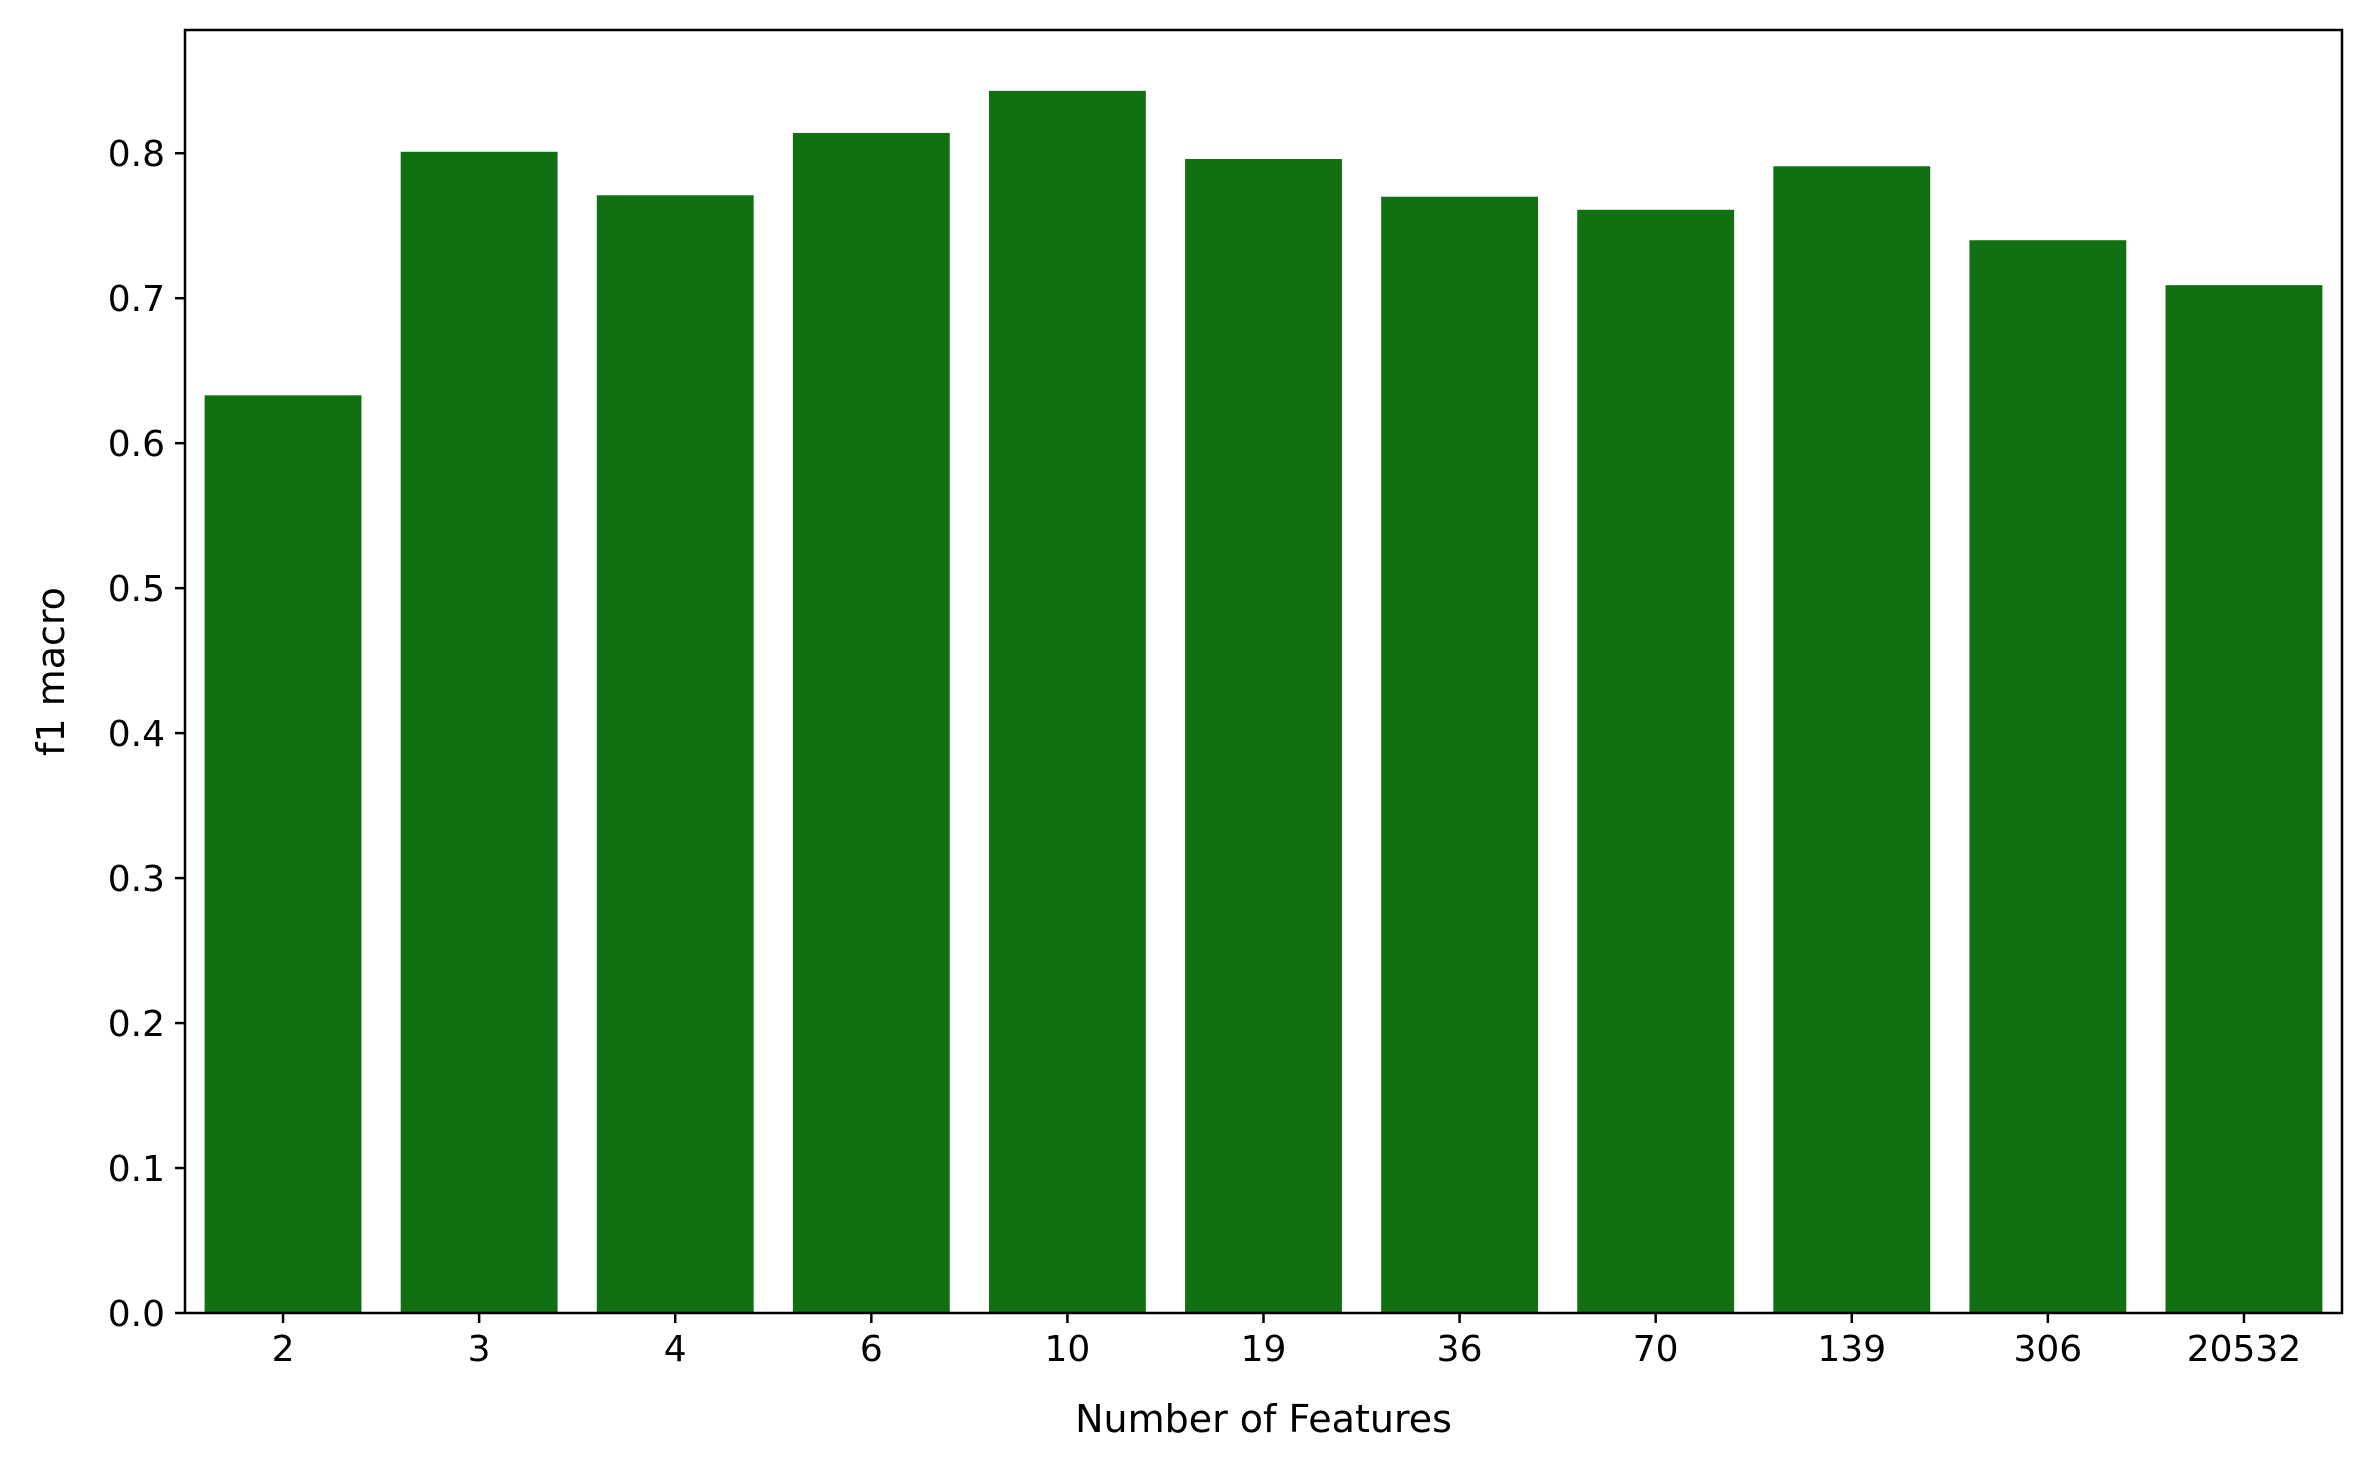 The width and height of the screenshot is (2370, 1470). What do you see at coordinates (675, 1349) in the screenshot?
I see `x-tick-label: 4` at bounding box center [675, 1349].